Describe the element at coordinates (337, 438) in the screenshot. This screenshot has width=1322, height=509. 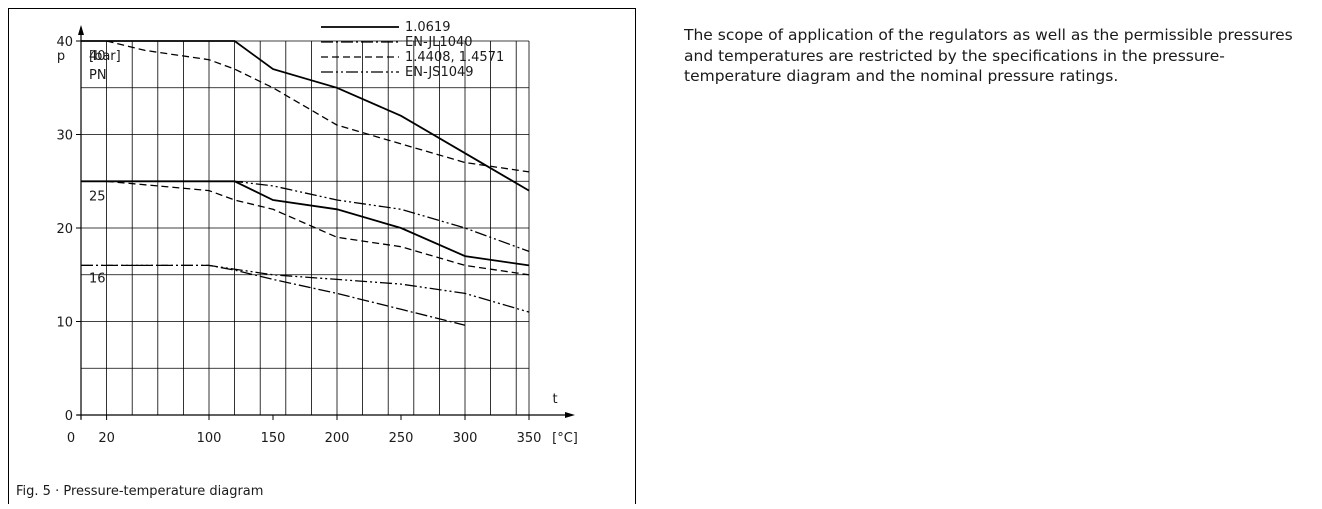
I see `x-tick-label: 200` at that location.